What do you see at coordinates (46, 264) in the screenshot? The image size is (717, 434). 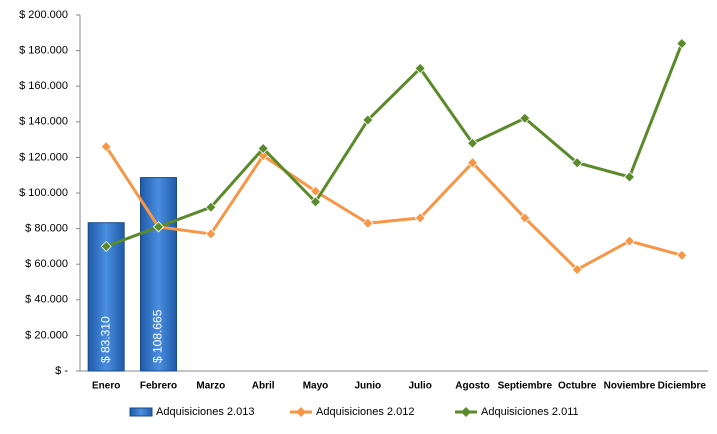 I see `y-tick-label: $ 60.000` at bounding box center [46, 264].